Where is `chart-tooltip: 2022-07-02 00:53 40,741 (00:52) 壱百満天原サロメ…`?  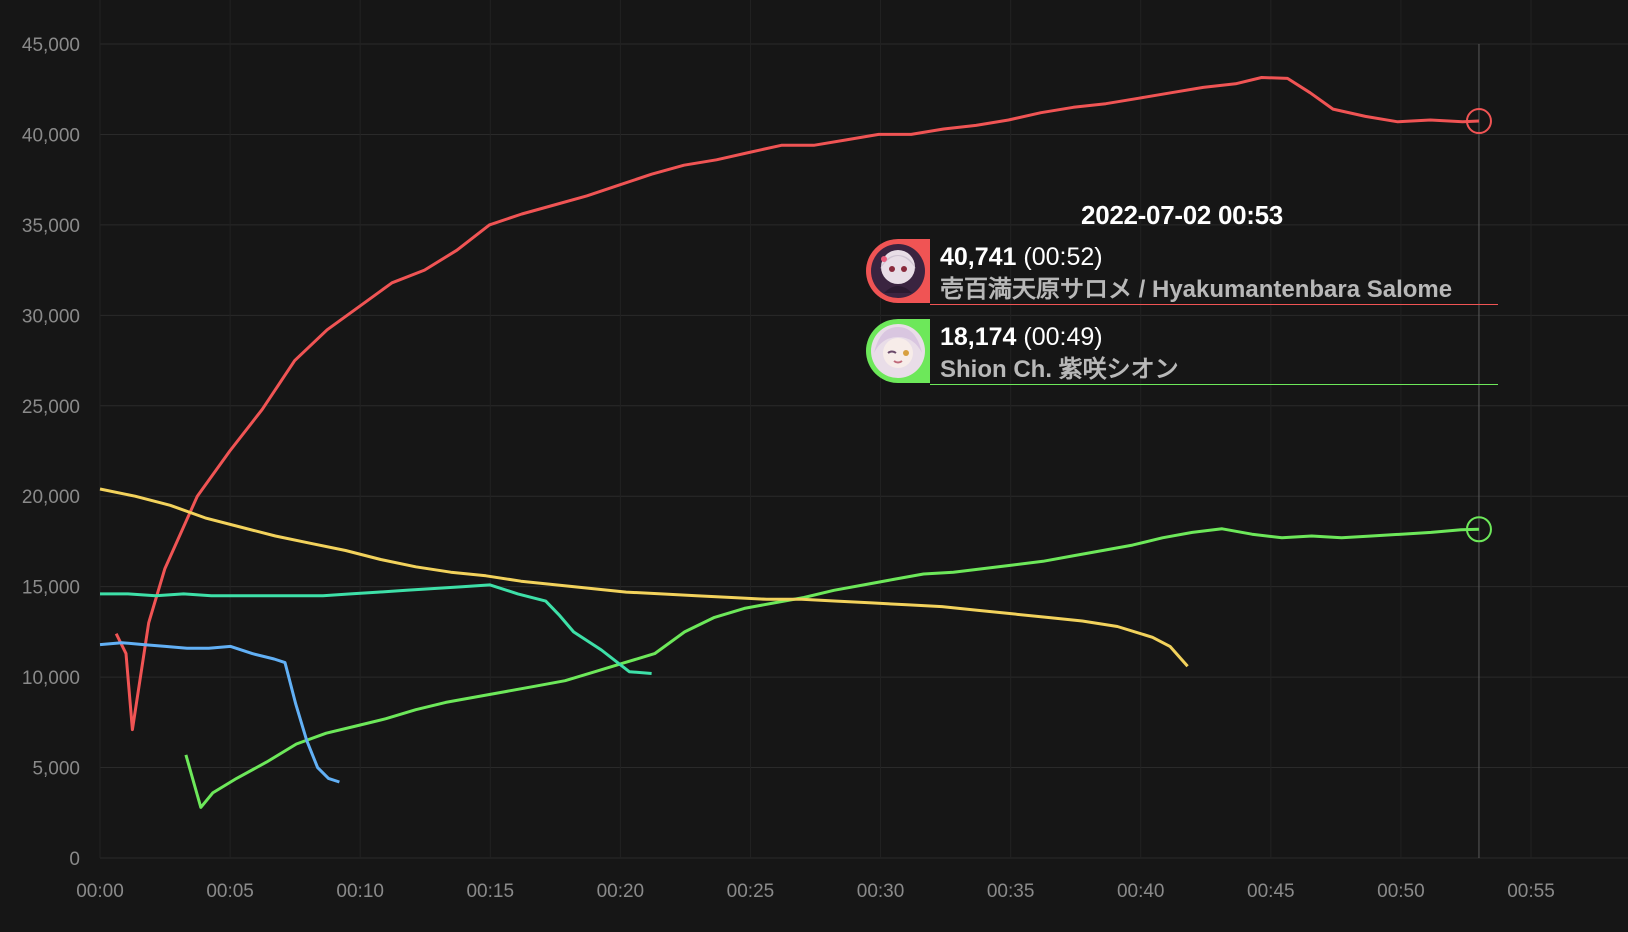 chart-tooltip: 2022-07-02 00:53 40,741 (00:52) 壱百満天原サロメ… is located at coordinates (1182, 295).